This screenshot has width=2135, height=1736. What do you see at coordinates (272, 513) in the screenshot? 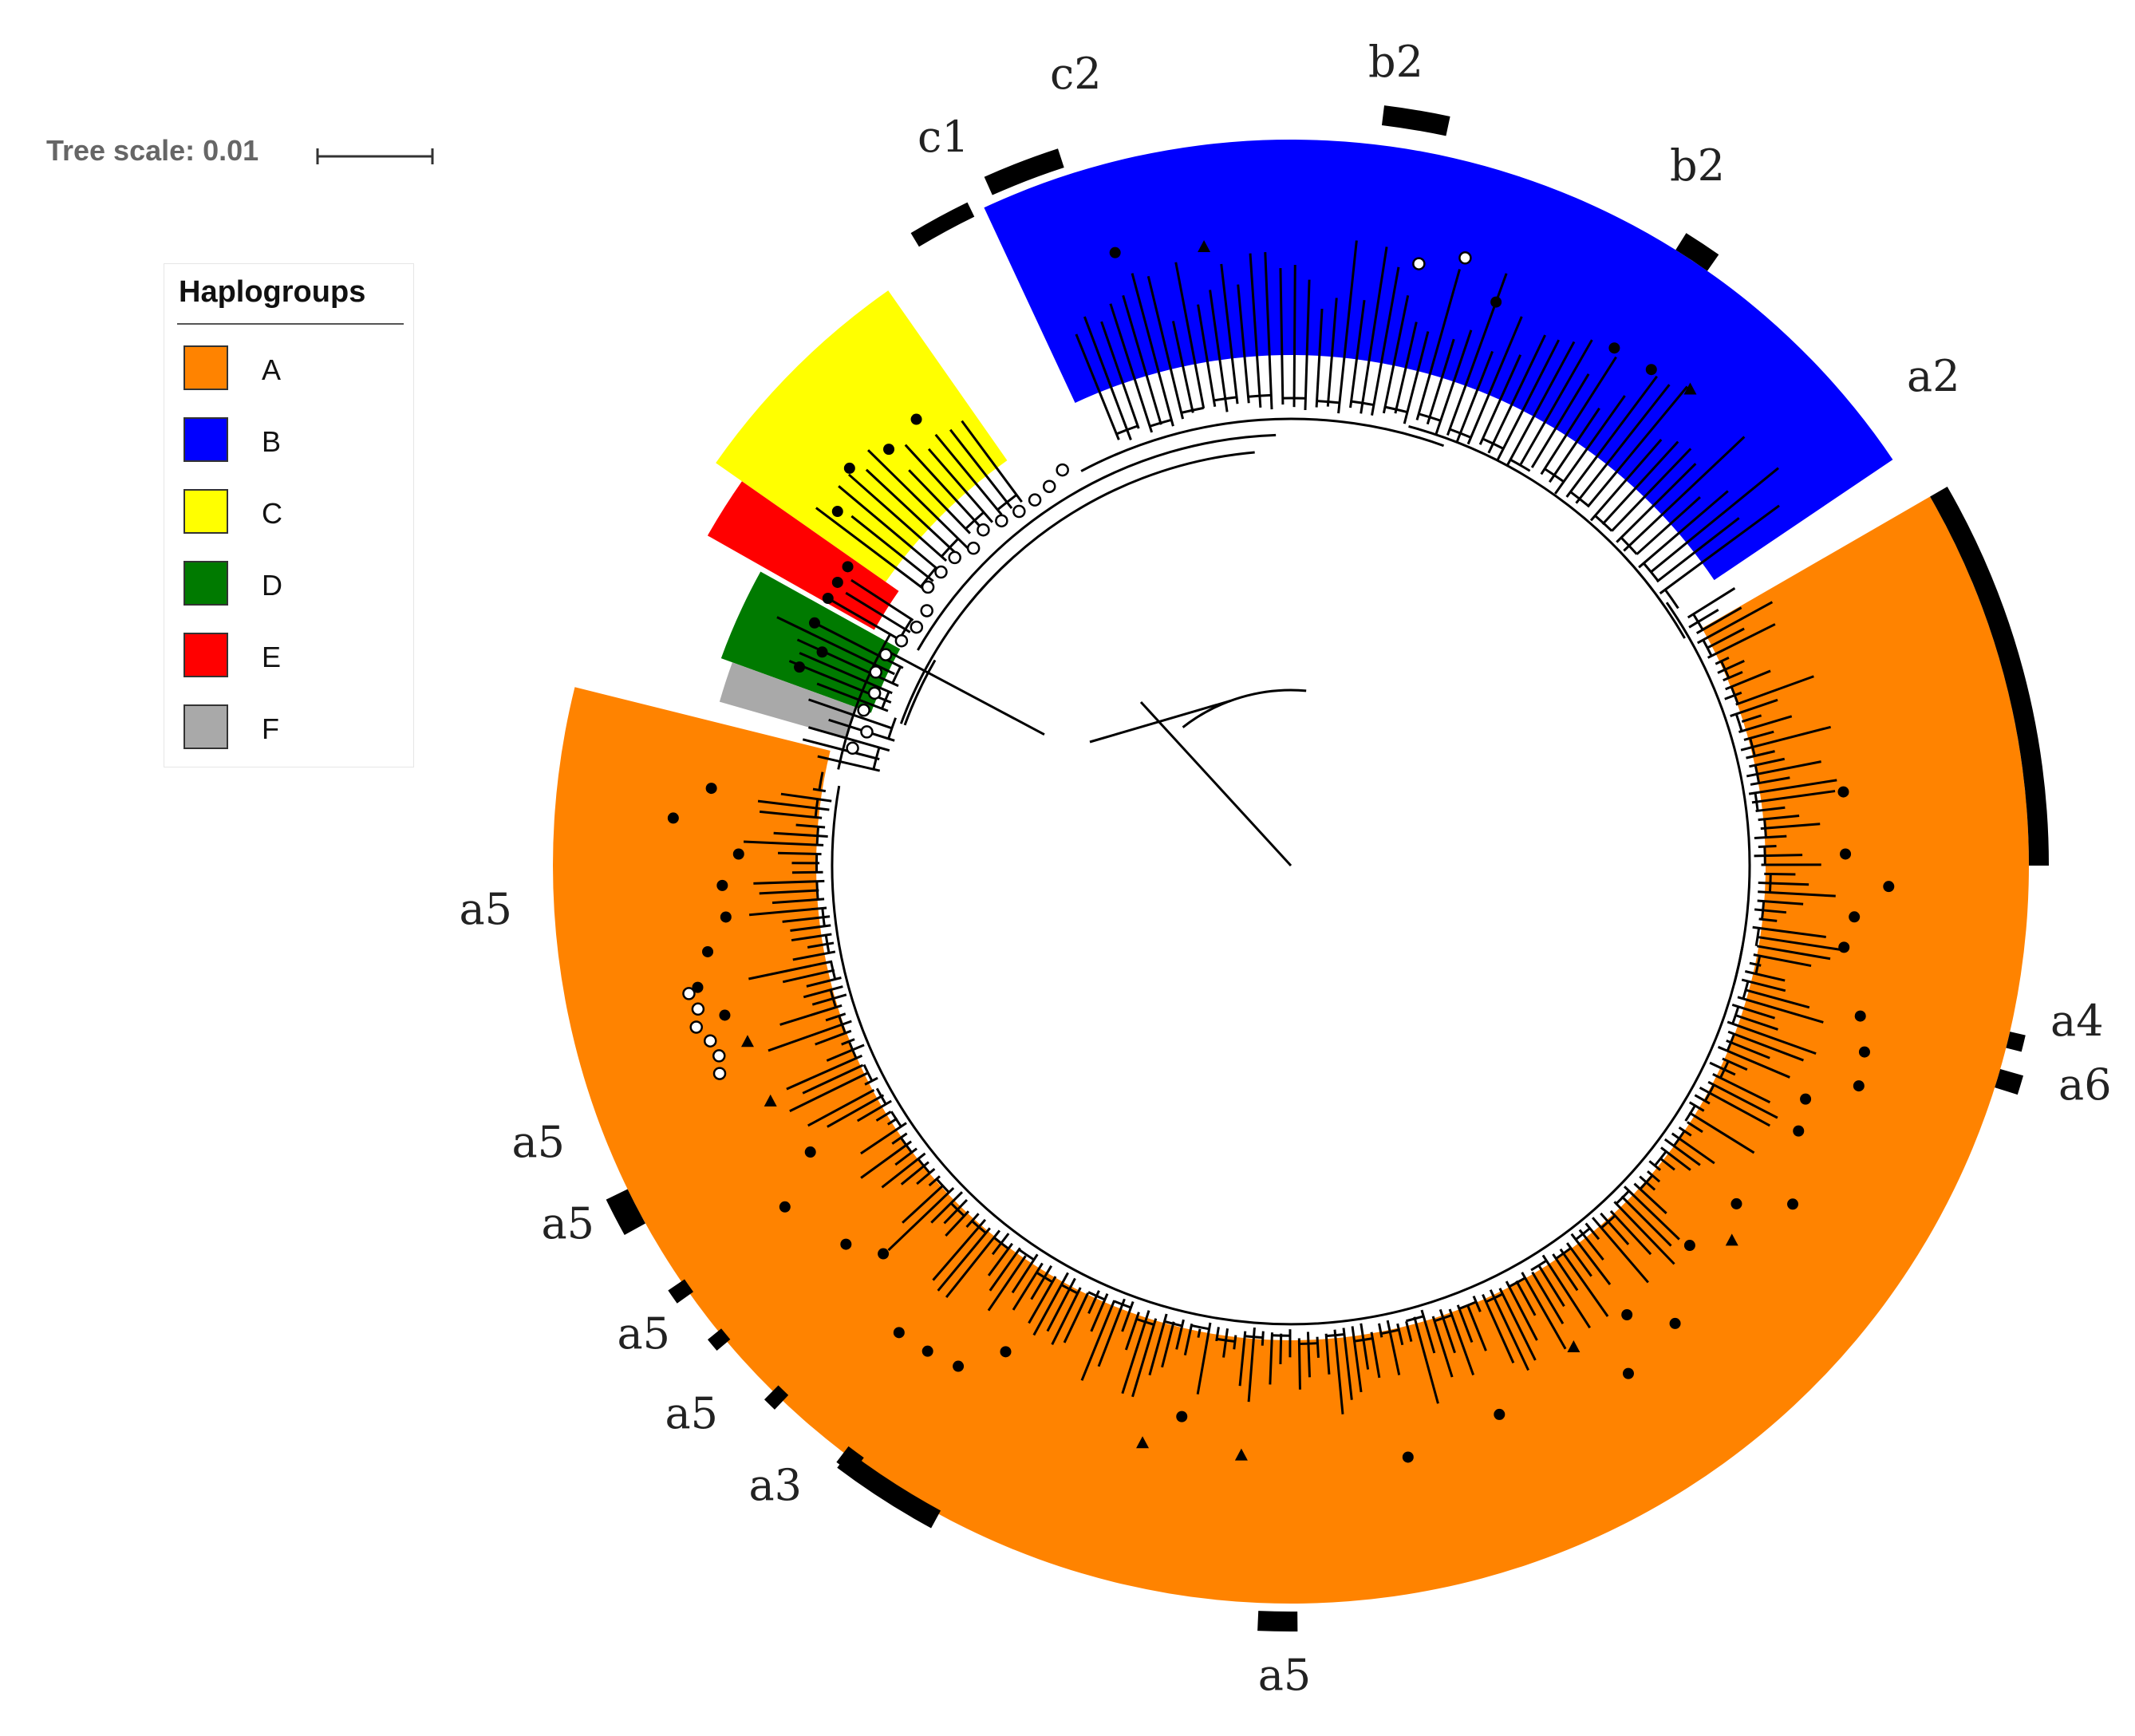
I see `legend-label-c: C` at bounding box center [272, 513].